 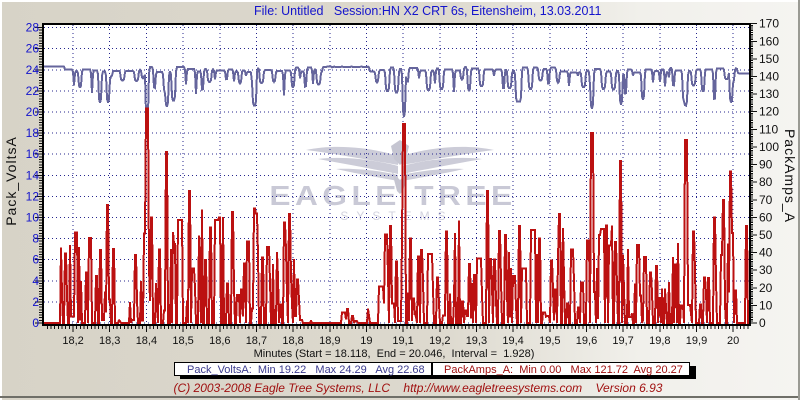 What do you see at coordinates (146, 341) in the screenshot?
I see `svg-text: 18,4` at bounding box center [146, 341].